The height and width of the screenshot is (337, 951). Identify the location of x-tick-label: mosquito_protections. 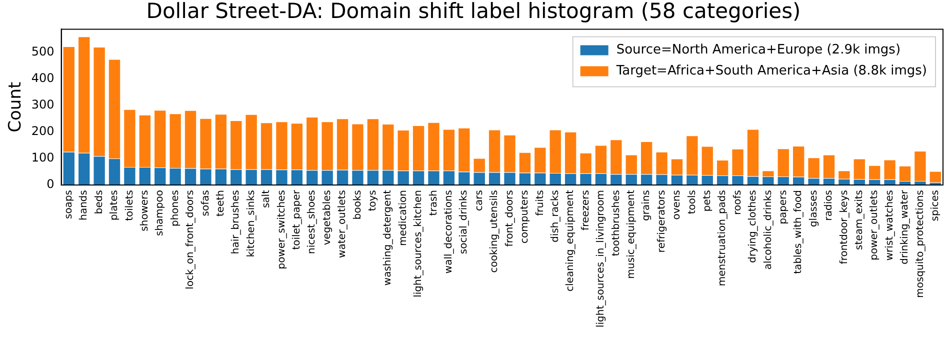
(920, 244).